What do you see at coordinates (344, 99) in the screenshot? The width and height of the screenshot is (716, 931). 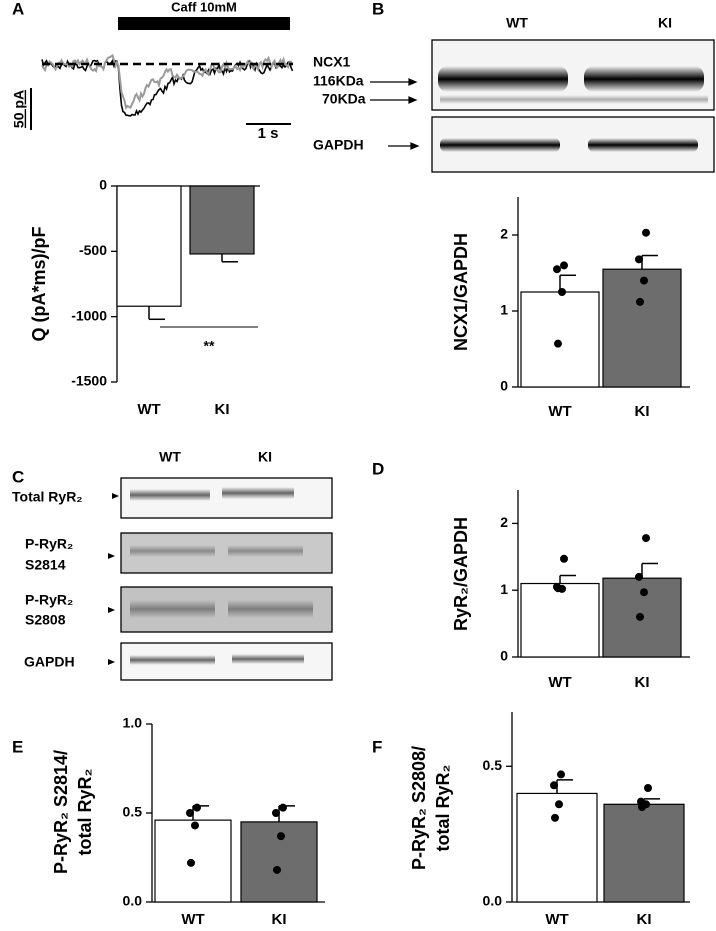 I see `blot-label: 70KDa` at bounding box center [344, 99].